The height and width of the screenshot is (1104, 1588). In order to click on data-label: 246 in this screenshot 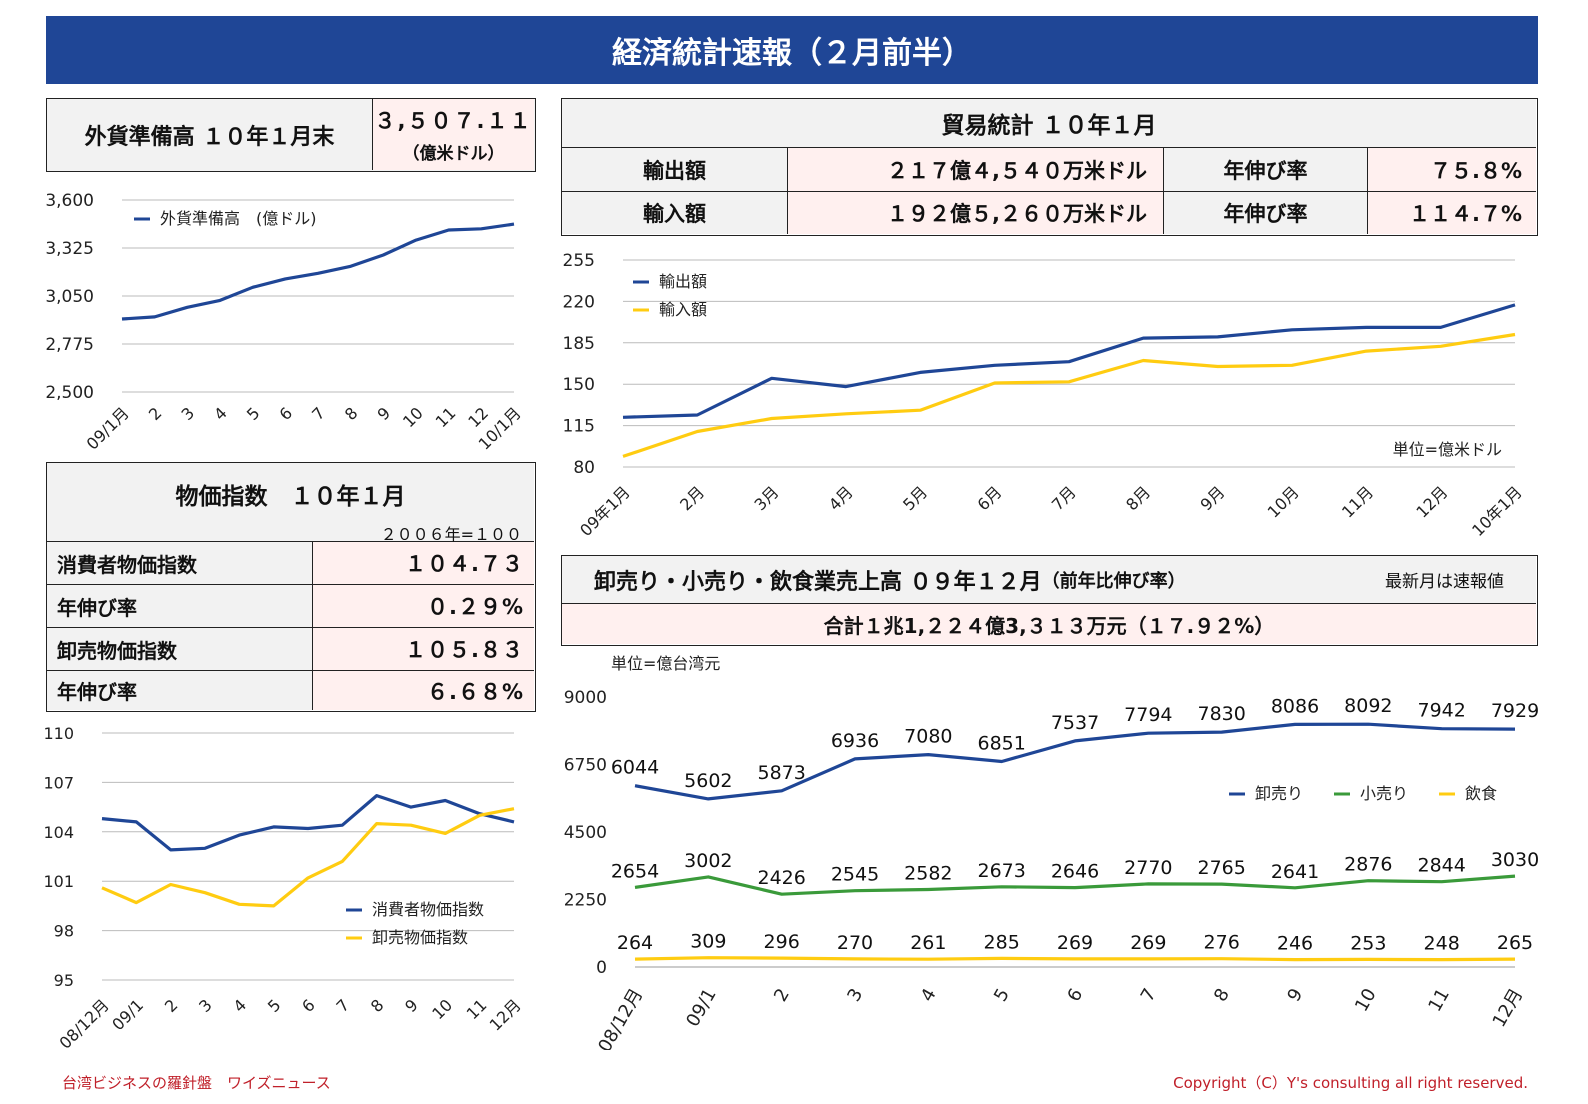, I will do `click(1295, 944)`.